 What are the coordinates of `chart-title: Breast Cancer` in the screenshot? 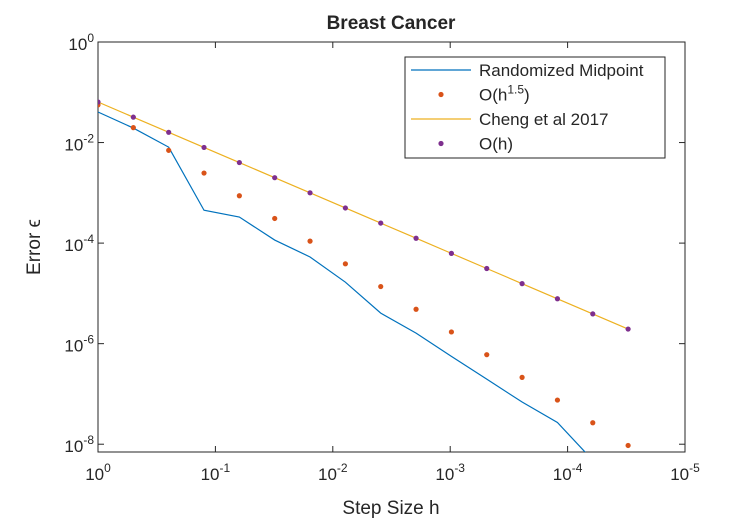 It's located at (391, 23).